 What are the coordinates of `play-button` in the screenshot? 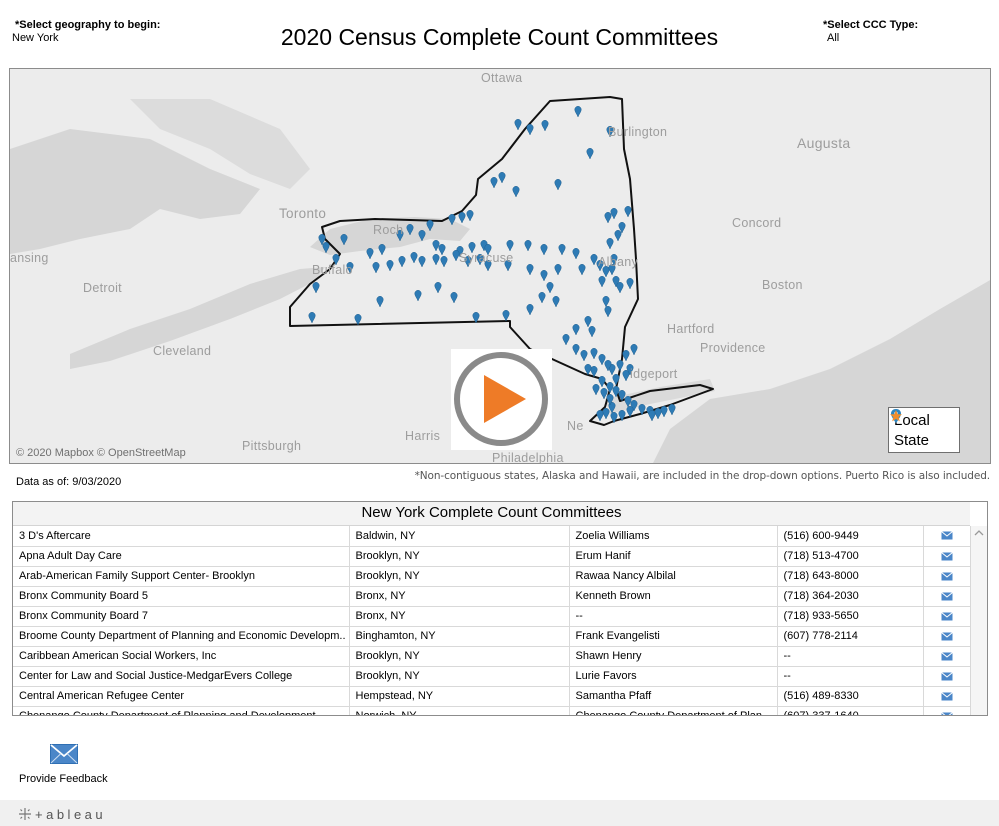 It's located at (501, 399).